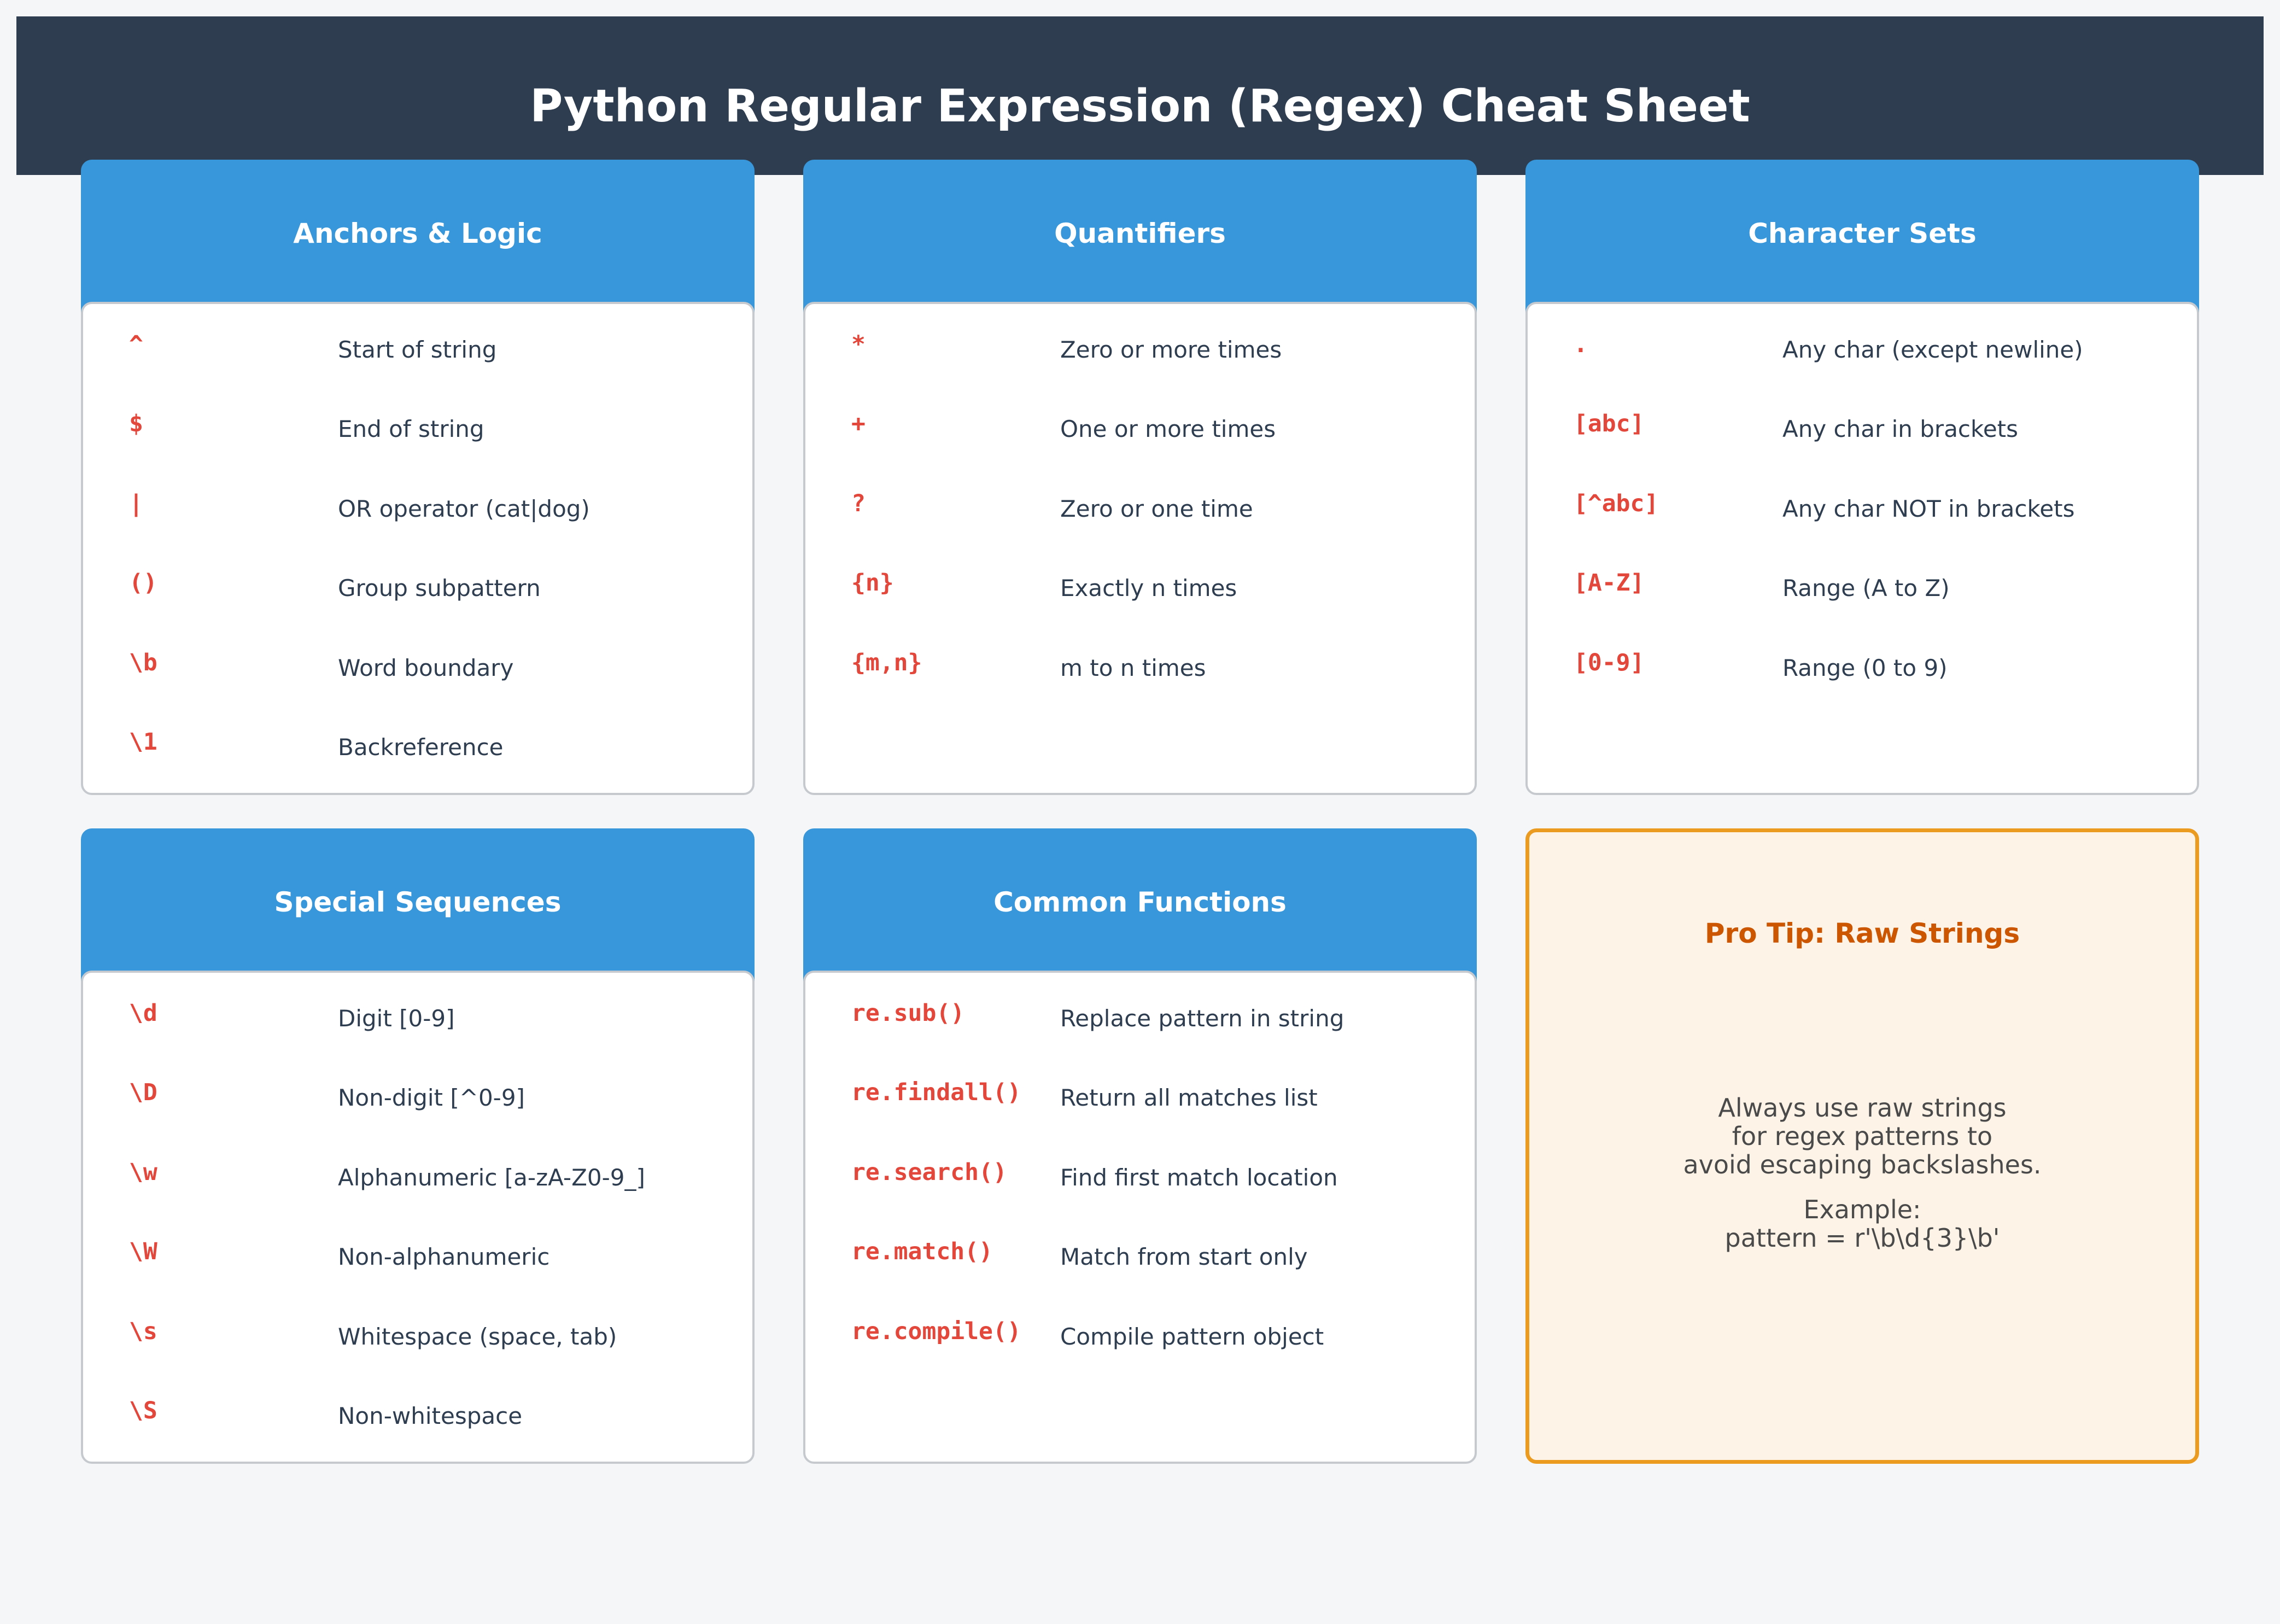  What do you see at coordinates (1609, 583) in the screenshot?
I see `regex-token: [A-Z]` at bounding box center [1609, 583].